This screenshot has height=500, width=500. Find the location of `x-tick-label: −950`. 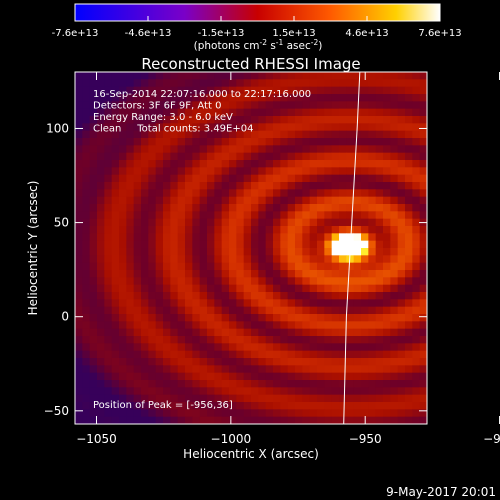

x-tick-label: −950 is located at coordinates (365, 439).